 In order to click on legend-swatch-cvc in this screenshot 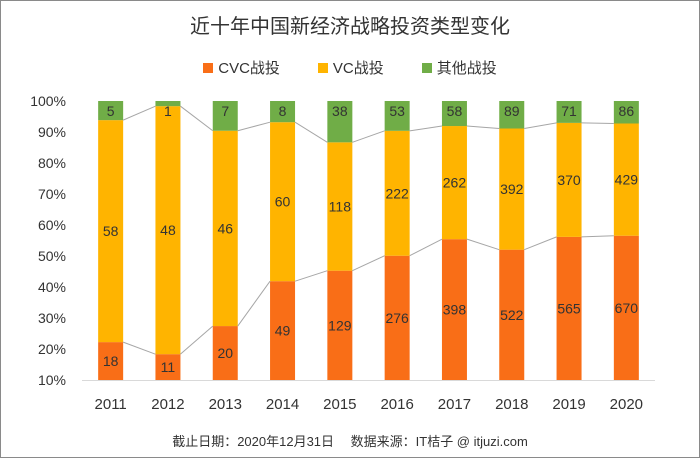, I will do `click(208, 67)`.